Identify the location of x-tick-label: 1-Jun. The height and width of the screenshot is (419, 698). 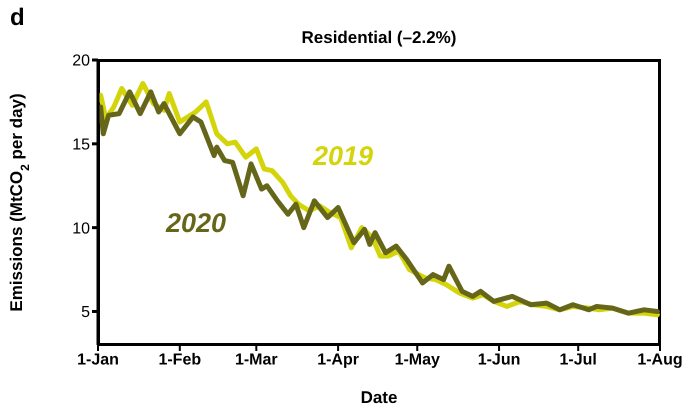
(499, 359).